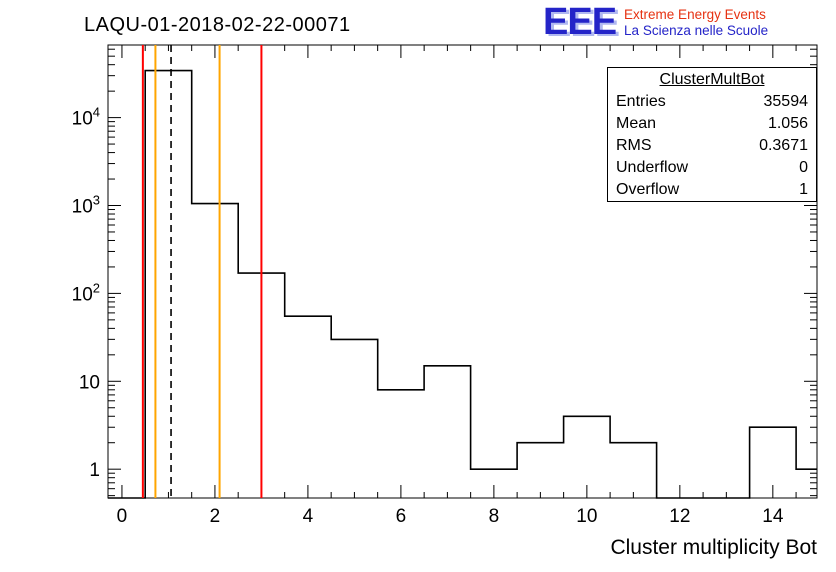 Image resolution: width=836 pixels, height=572 pixels. I want to click on logo-subtitle-italian: La Scienza nelle Scuole, so click(696, 30).